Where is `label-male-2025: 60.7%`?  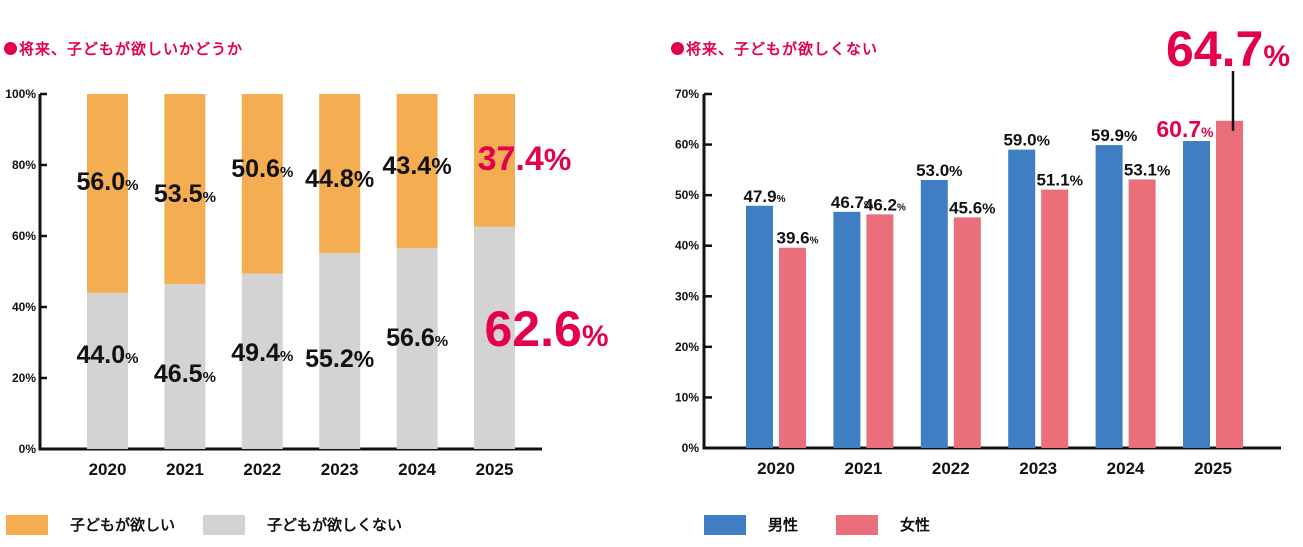
label-male-2025: 60.7% is located at coordinates (1185, 129).